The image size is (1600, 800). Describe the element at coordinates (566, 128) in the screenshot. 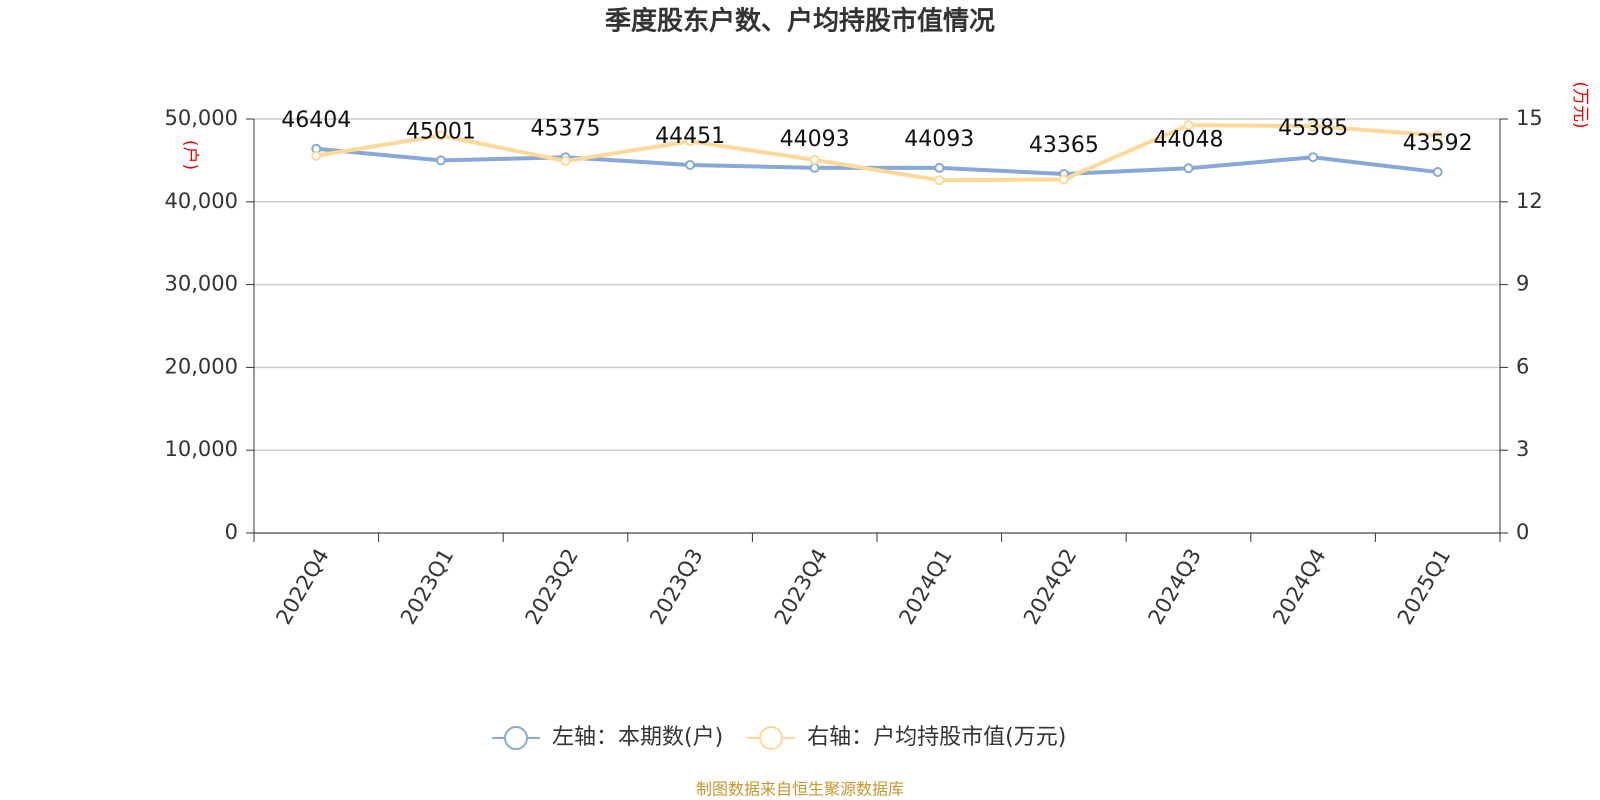

I see `data-label: 45375` at that location.